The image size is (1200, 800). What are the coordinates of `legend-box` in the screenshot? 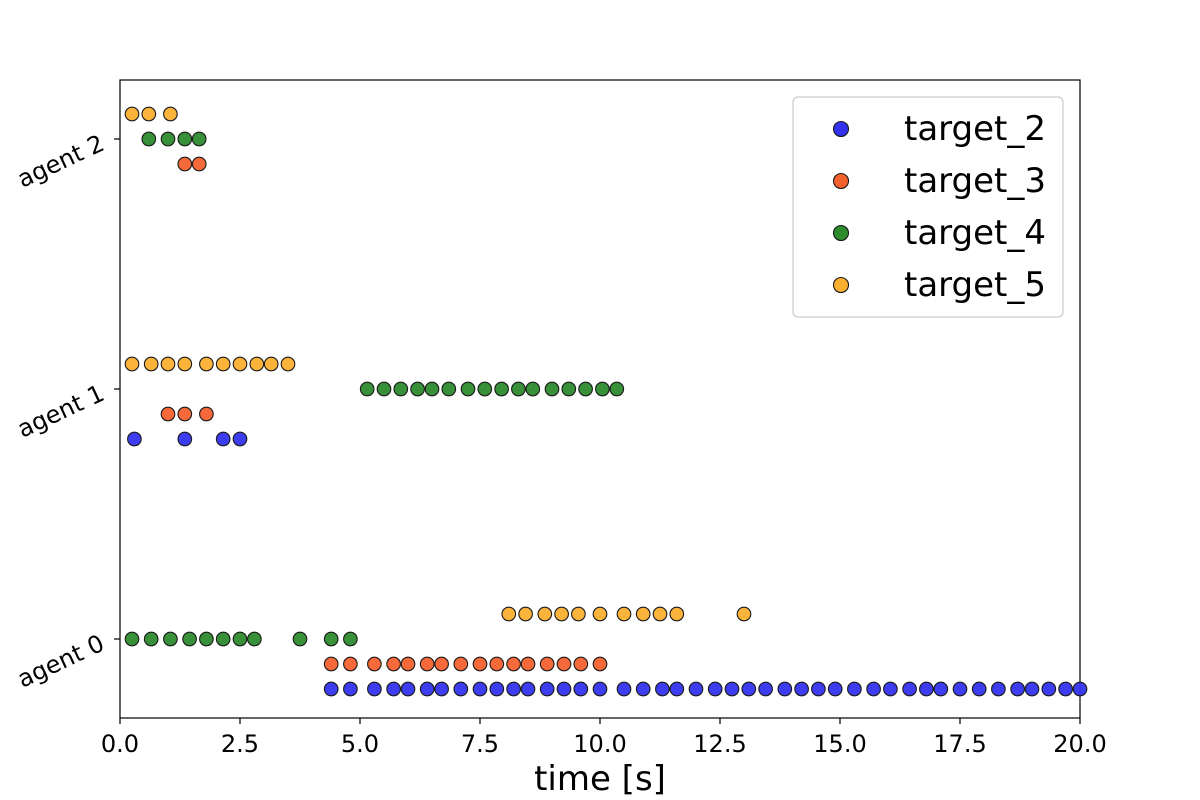 It's located at (928, 207).